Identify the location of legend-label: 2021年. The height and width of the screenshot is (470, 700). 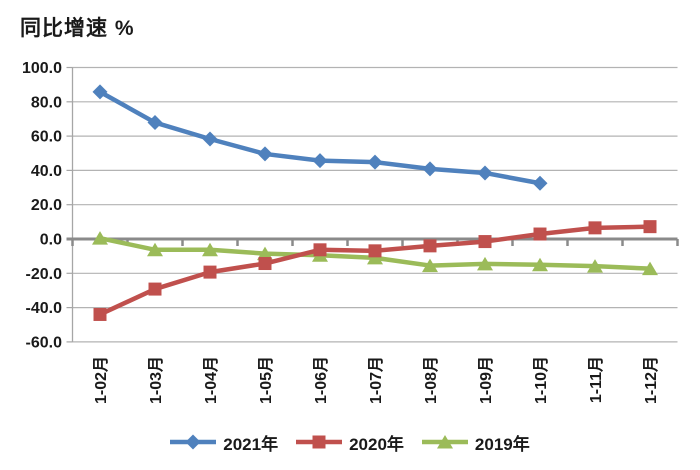
(251, 444).